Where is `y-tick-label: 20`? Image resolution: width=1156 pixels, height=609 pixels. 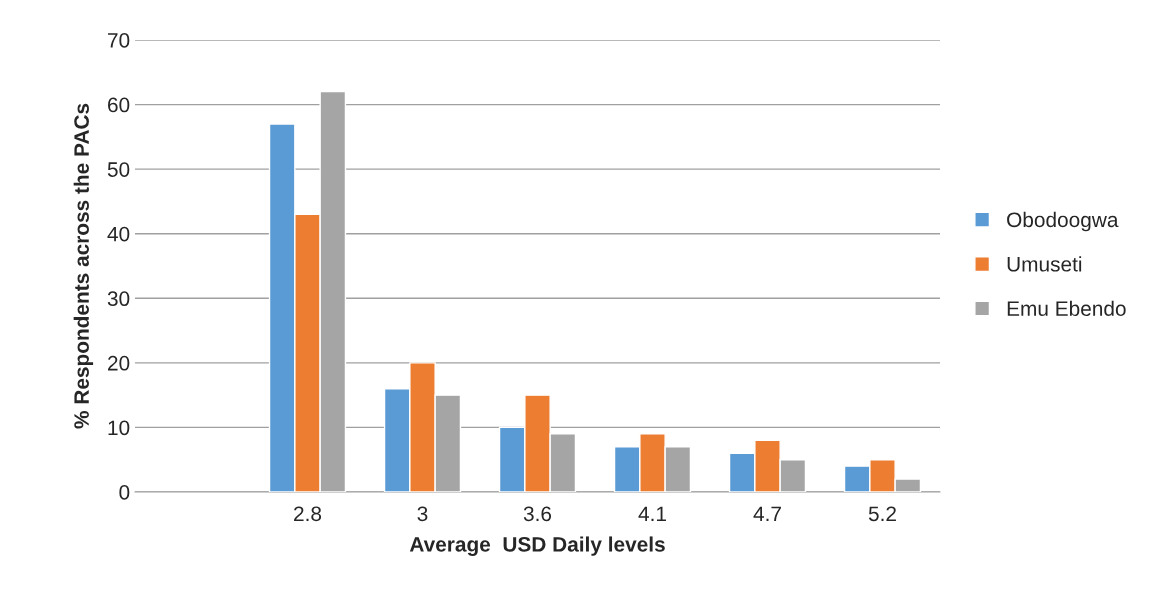
y-tick-label: 20 is located at coordinates (119, 363).